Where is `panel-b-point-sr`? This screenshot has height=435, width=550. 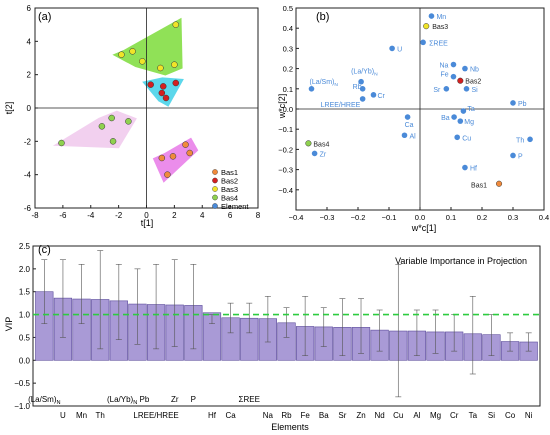
panel-b-point-sr is located at coordinates (446, 89).